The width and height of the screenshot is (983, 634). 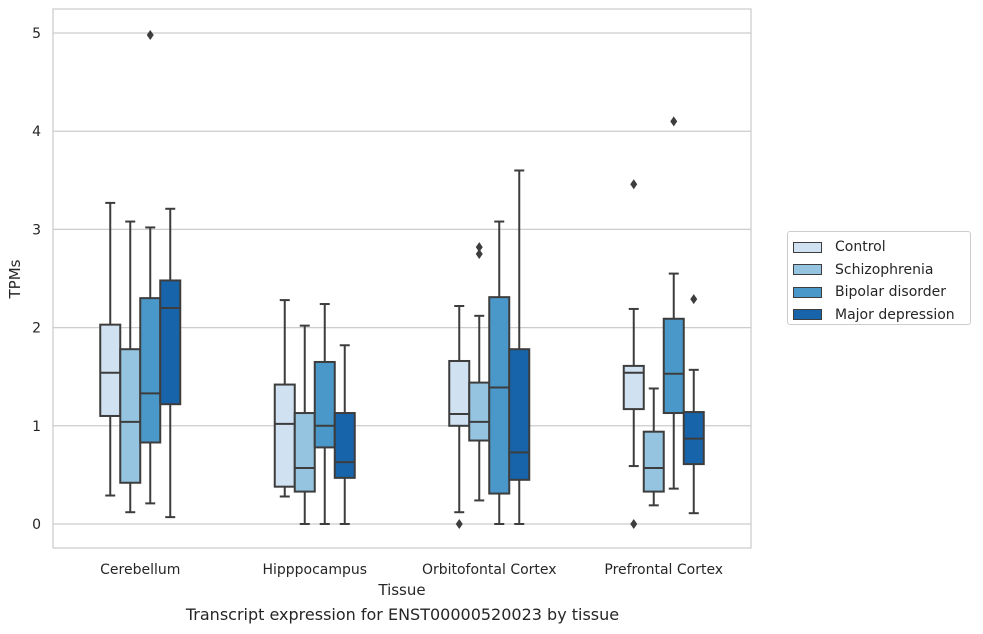 I want to click on legend-item: Major depression, so click(x=881, y=315).